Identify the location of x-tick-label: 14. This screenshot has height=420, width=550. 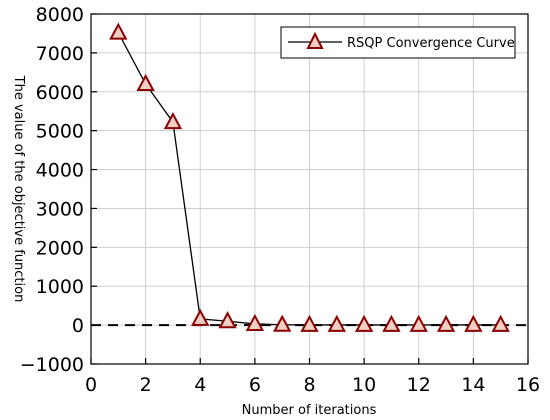
(473, 385).